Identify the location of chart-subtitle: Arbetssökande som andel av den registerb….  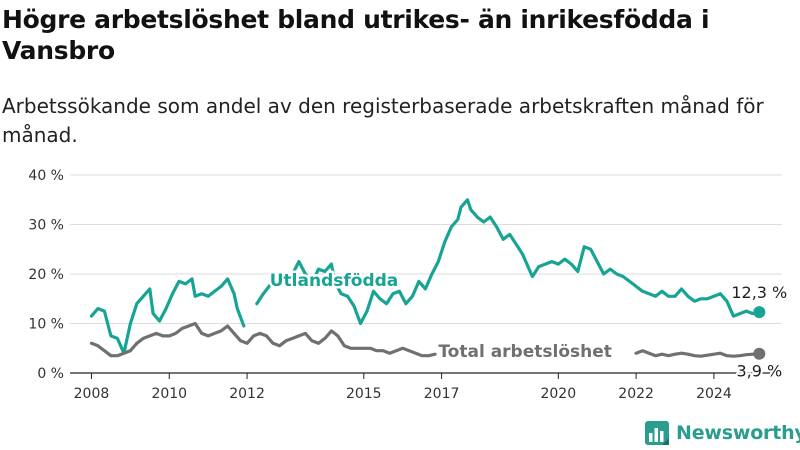
(383, 120).